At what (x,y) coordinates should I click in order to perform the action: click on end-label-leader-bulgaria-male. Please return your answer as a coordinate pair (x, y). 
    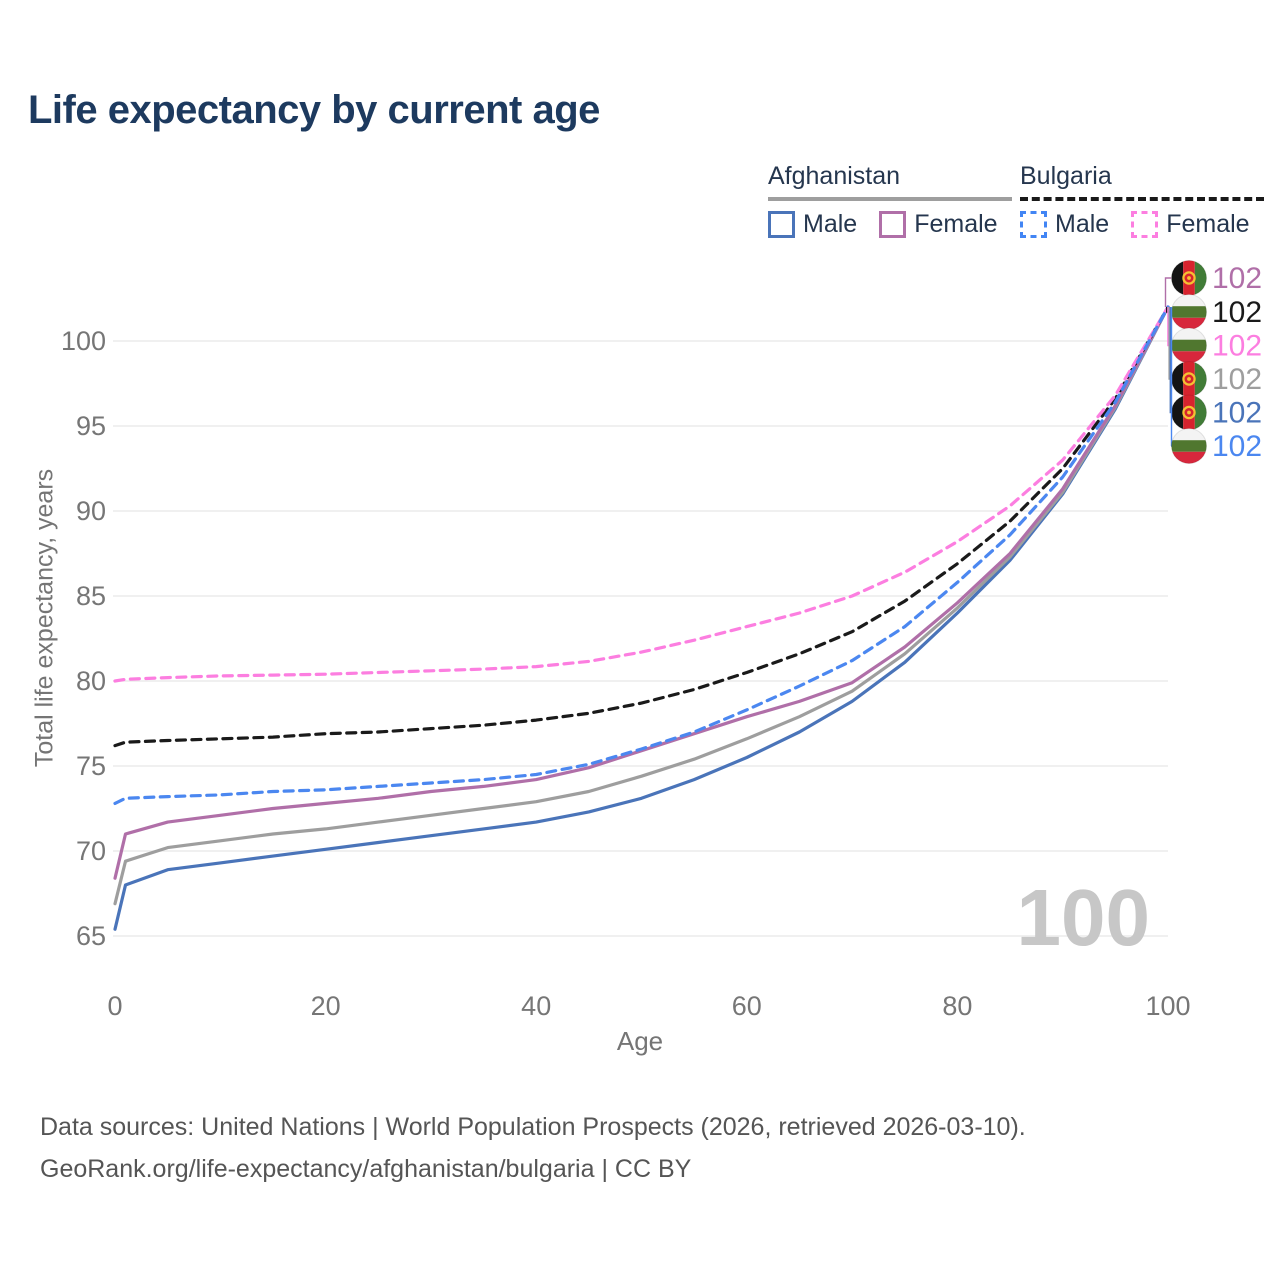
    Looking at the image, I should click on (1171, 377).